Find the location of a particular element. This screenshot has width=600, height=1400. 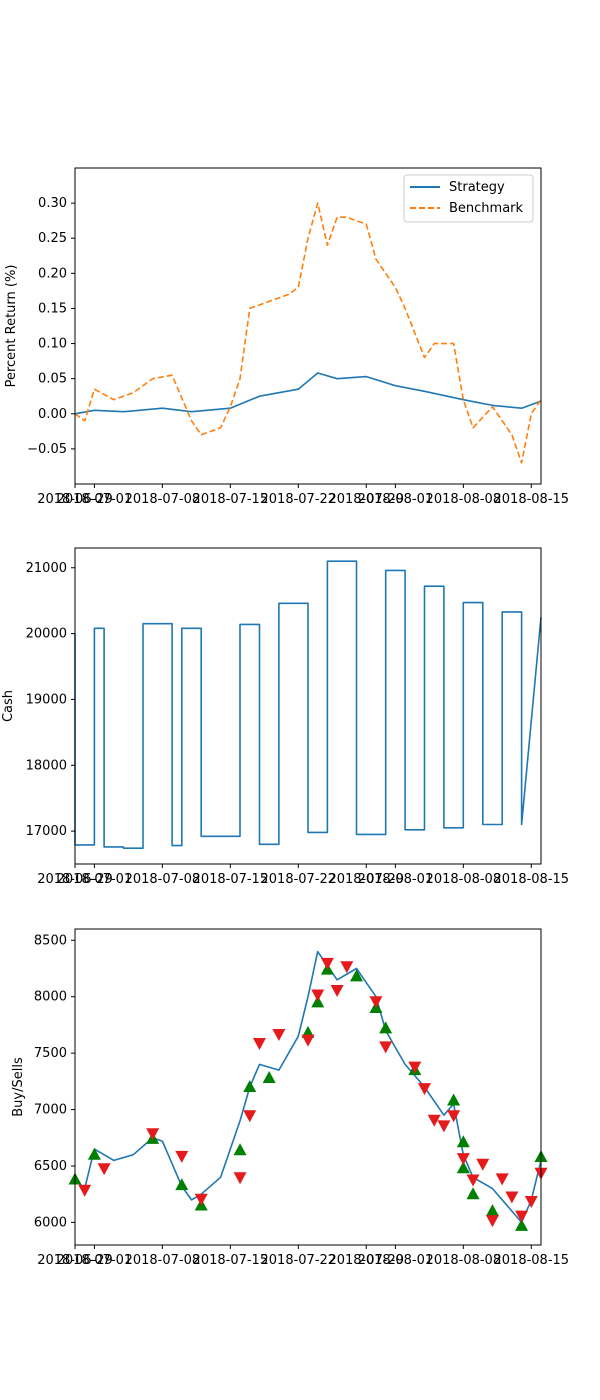

buysells-x-tick-label: 2018-07-08 is located at coordinates (163, 1260).